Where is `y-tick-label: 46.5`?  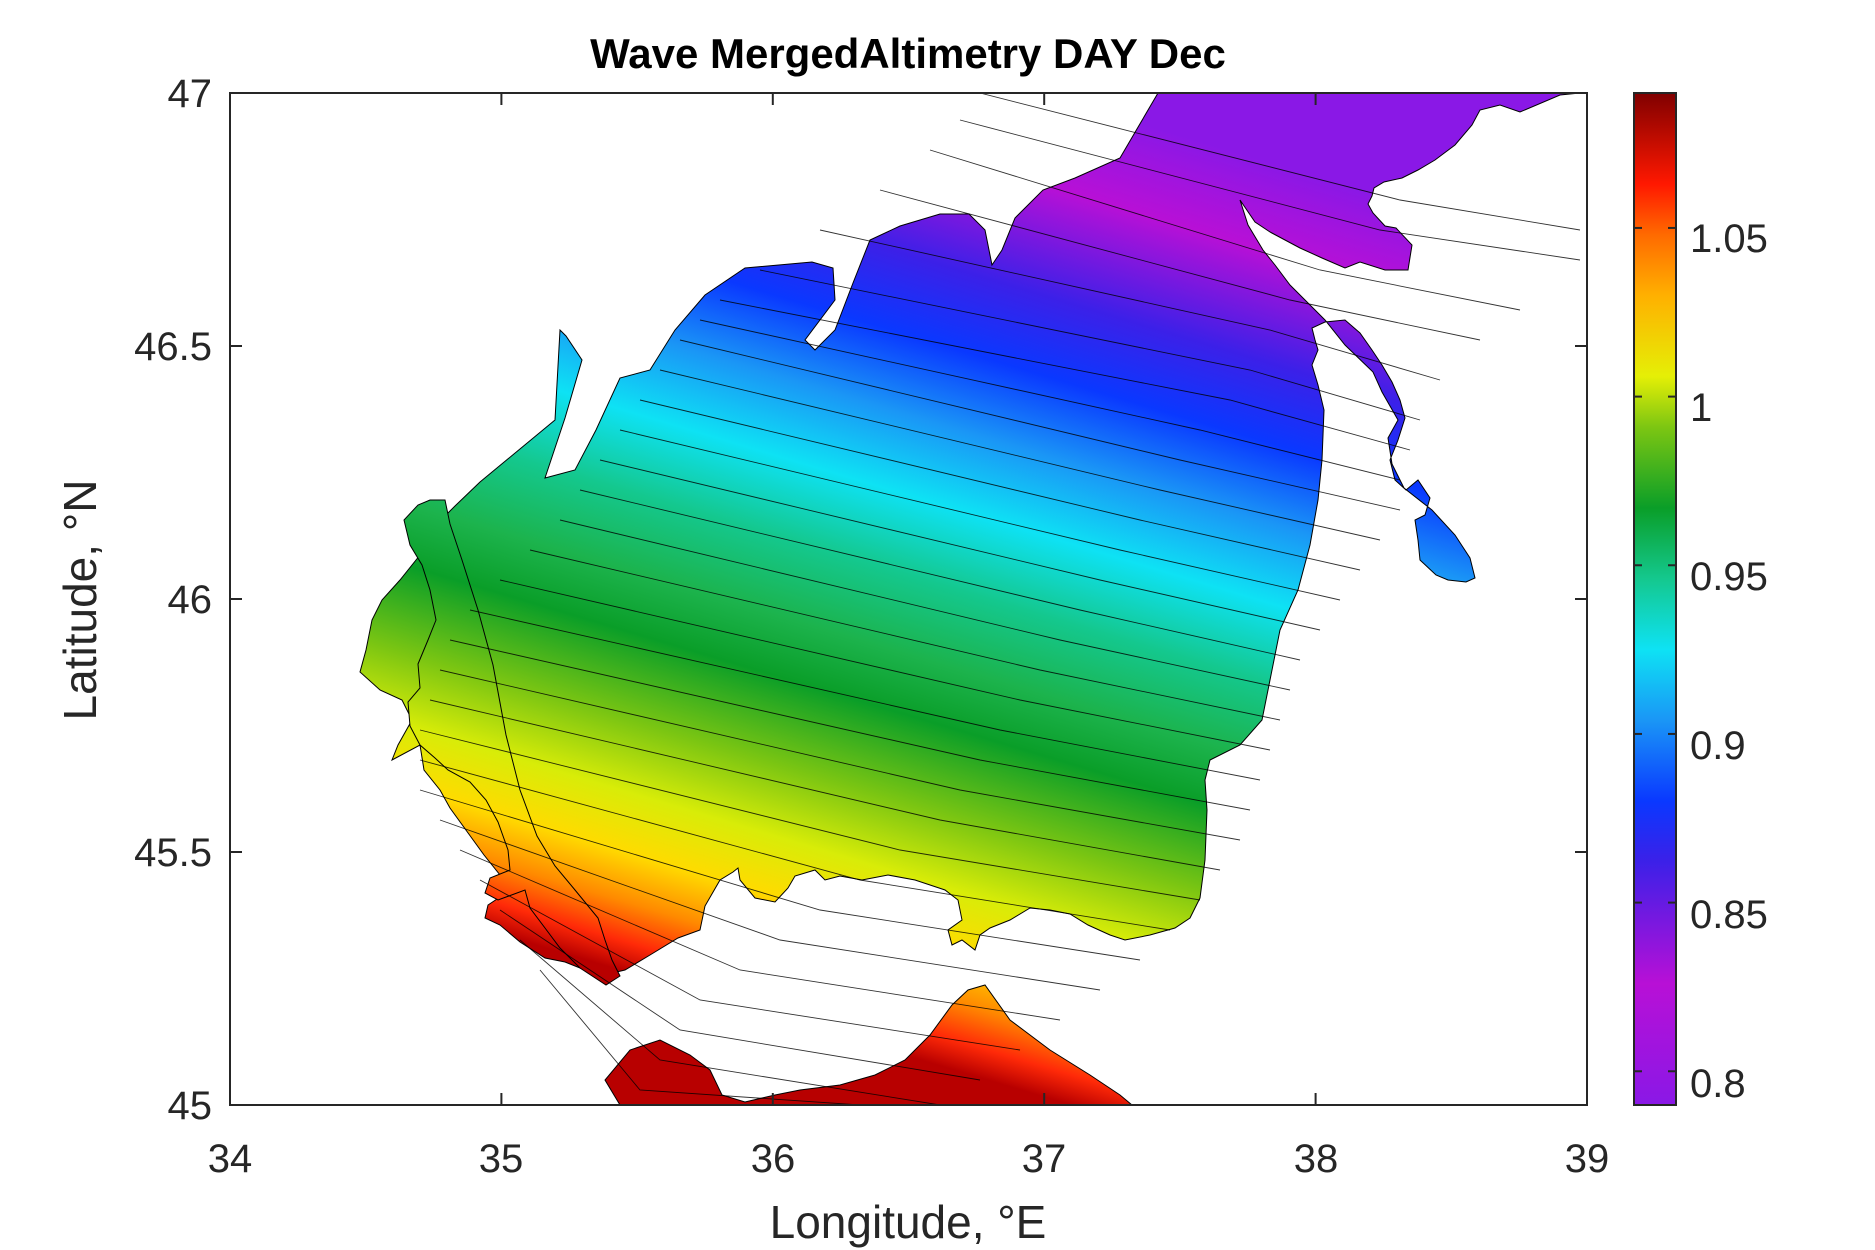
y-tick-label: 46.5 is located at coordinates (173, 347).